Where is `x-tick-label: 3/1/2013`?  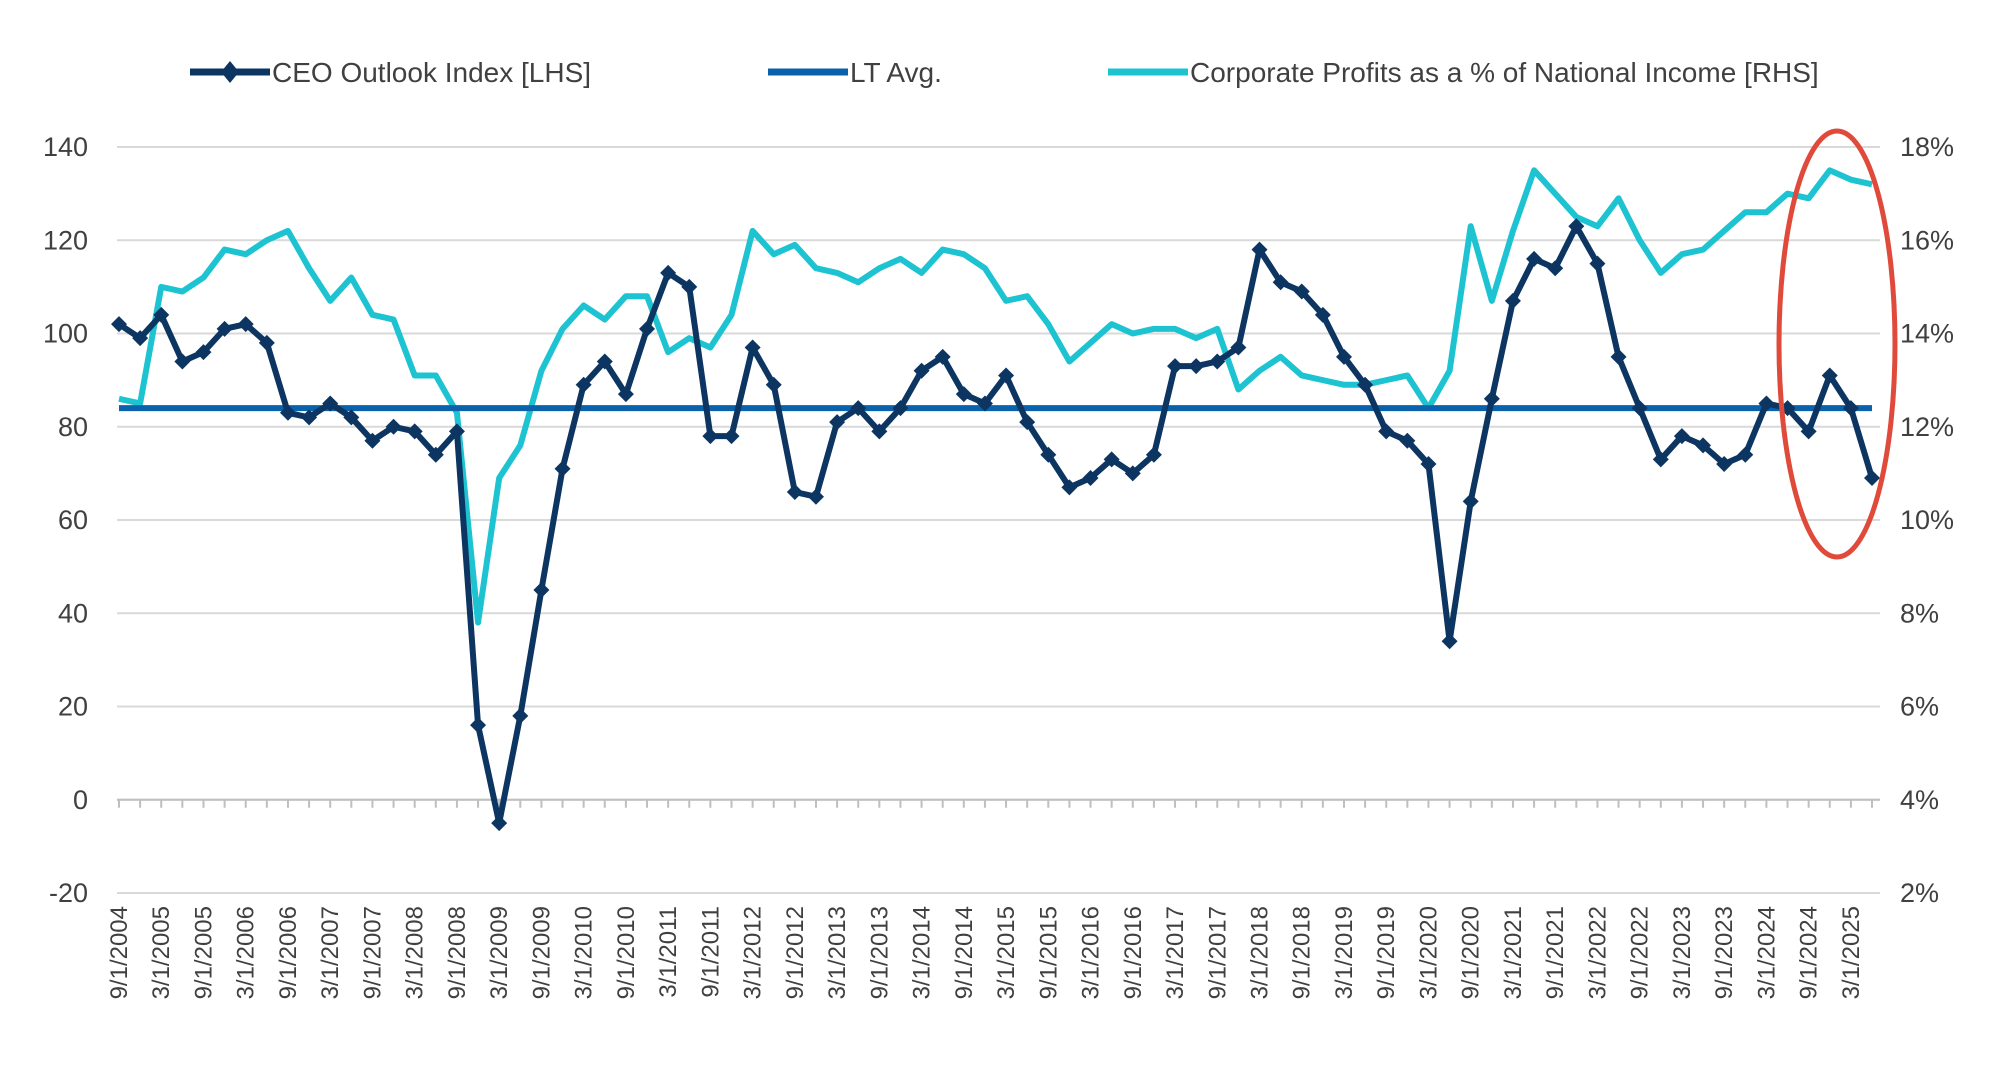
x-tick-label: 3/1/2013 is located at coordinates (837, 952).